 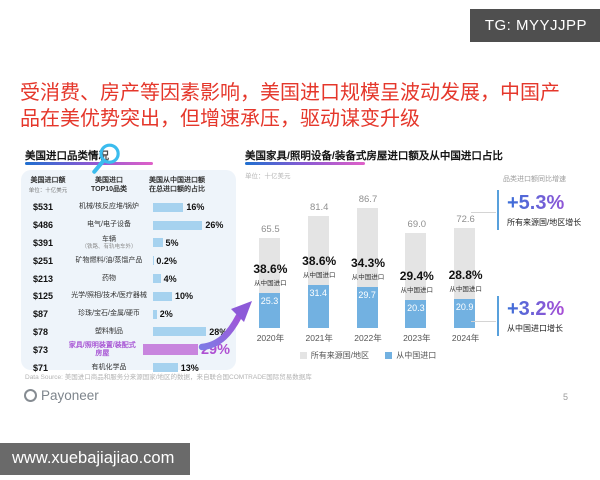 What do you see at coordinates (41, 349) in the screenshot?
I see `import-value: $73` at bounding box center [41, 349].